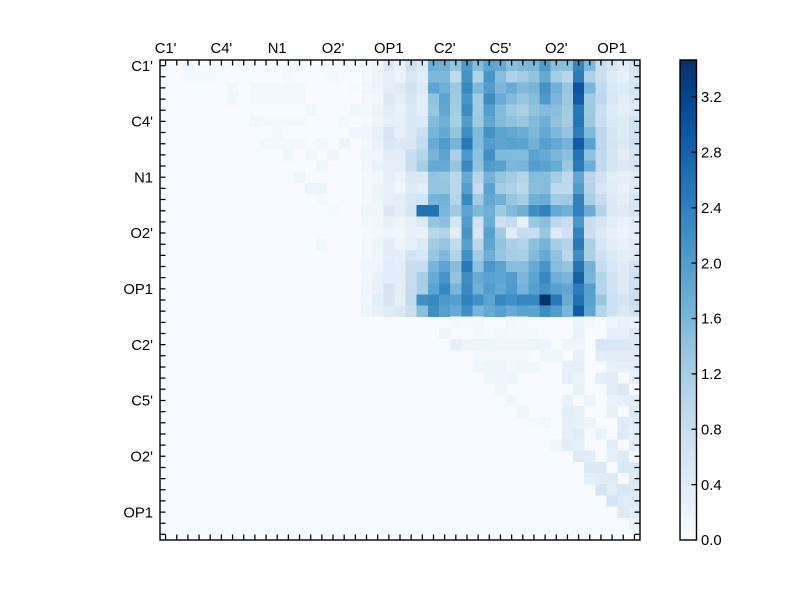  What do you see at coordinates (711, 264) in the screenshot?
I see `svg-text: 2.0` at bounding box center [711, 264].